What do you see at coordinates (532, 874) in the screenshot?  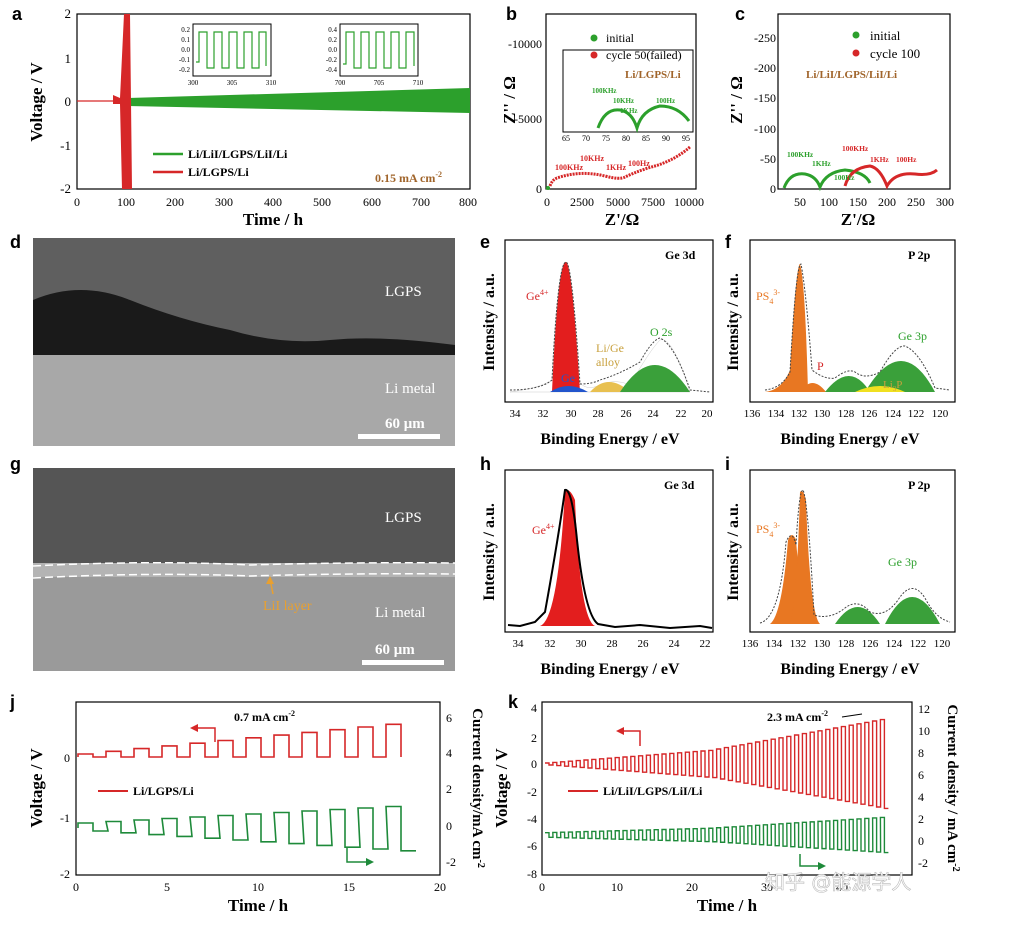 I see `k-ytick: -8` at bounding box center [532, 874].